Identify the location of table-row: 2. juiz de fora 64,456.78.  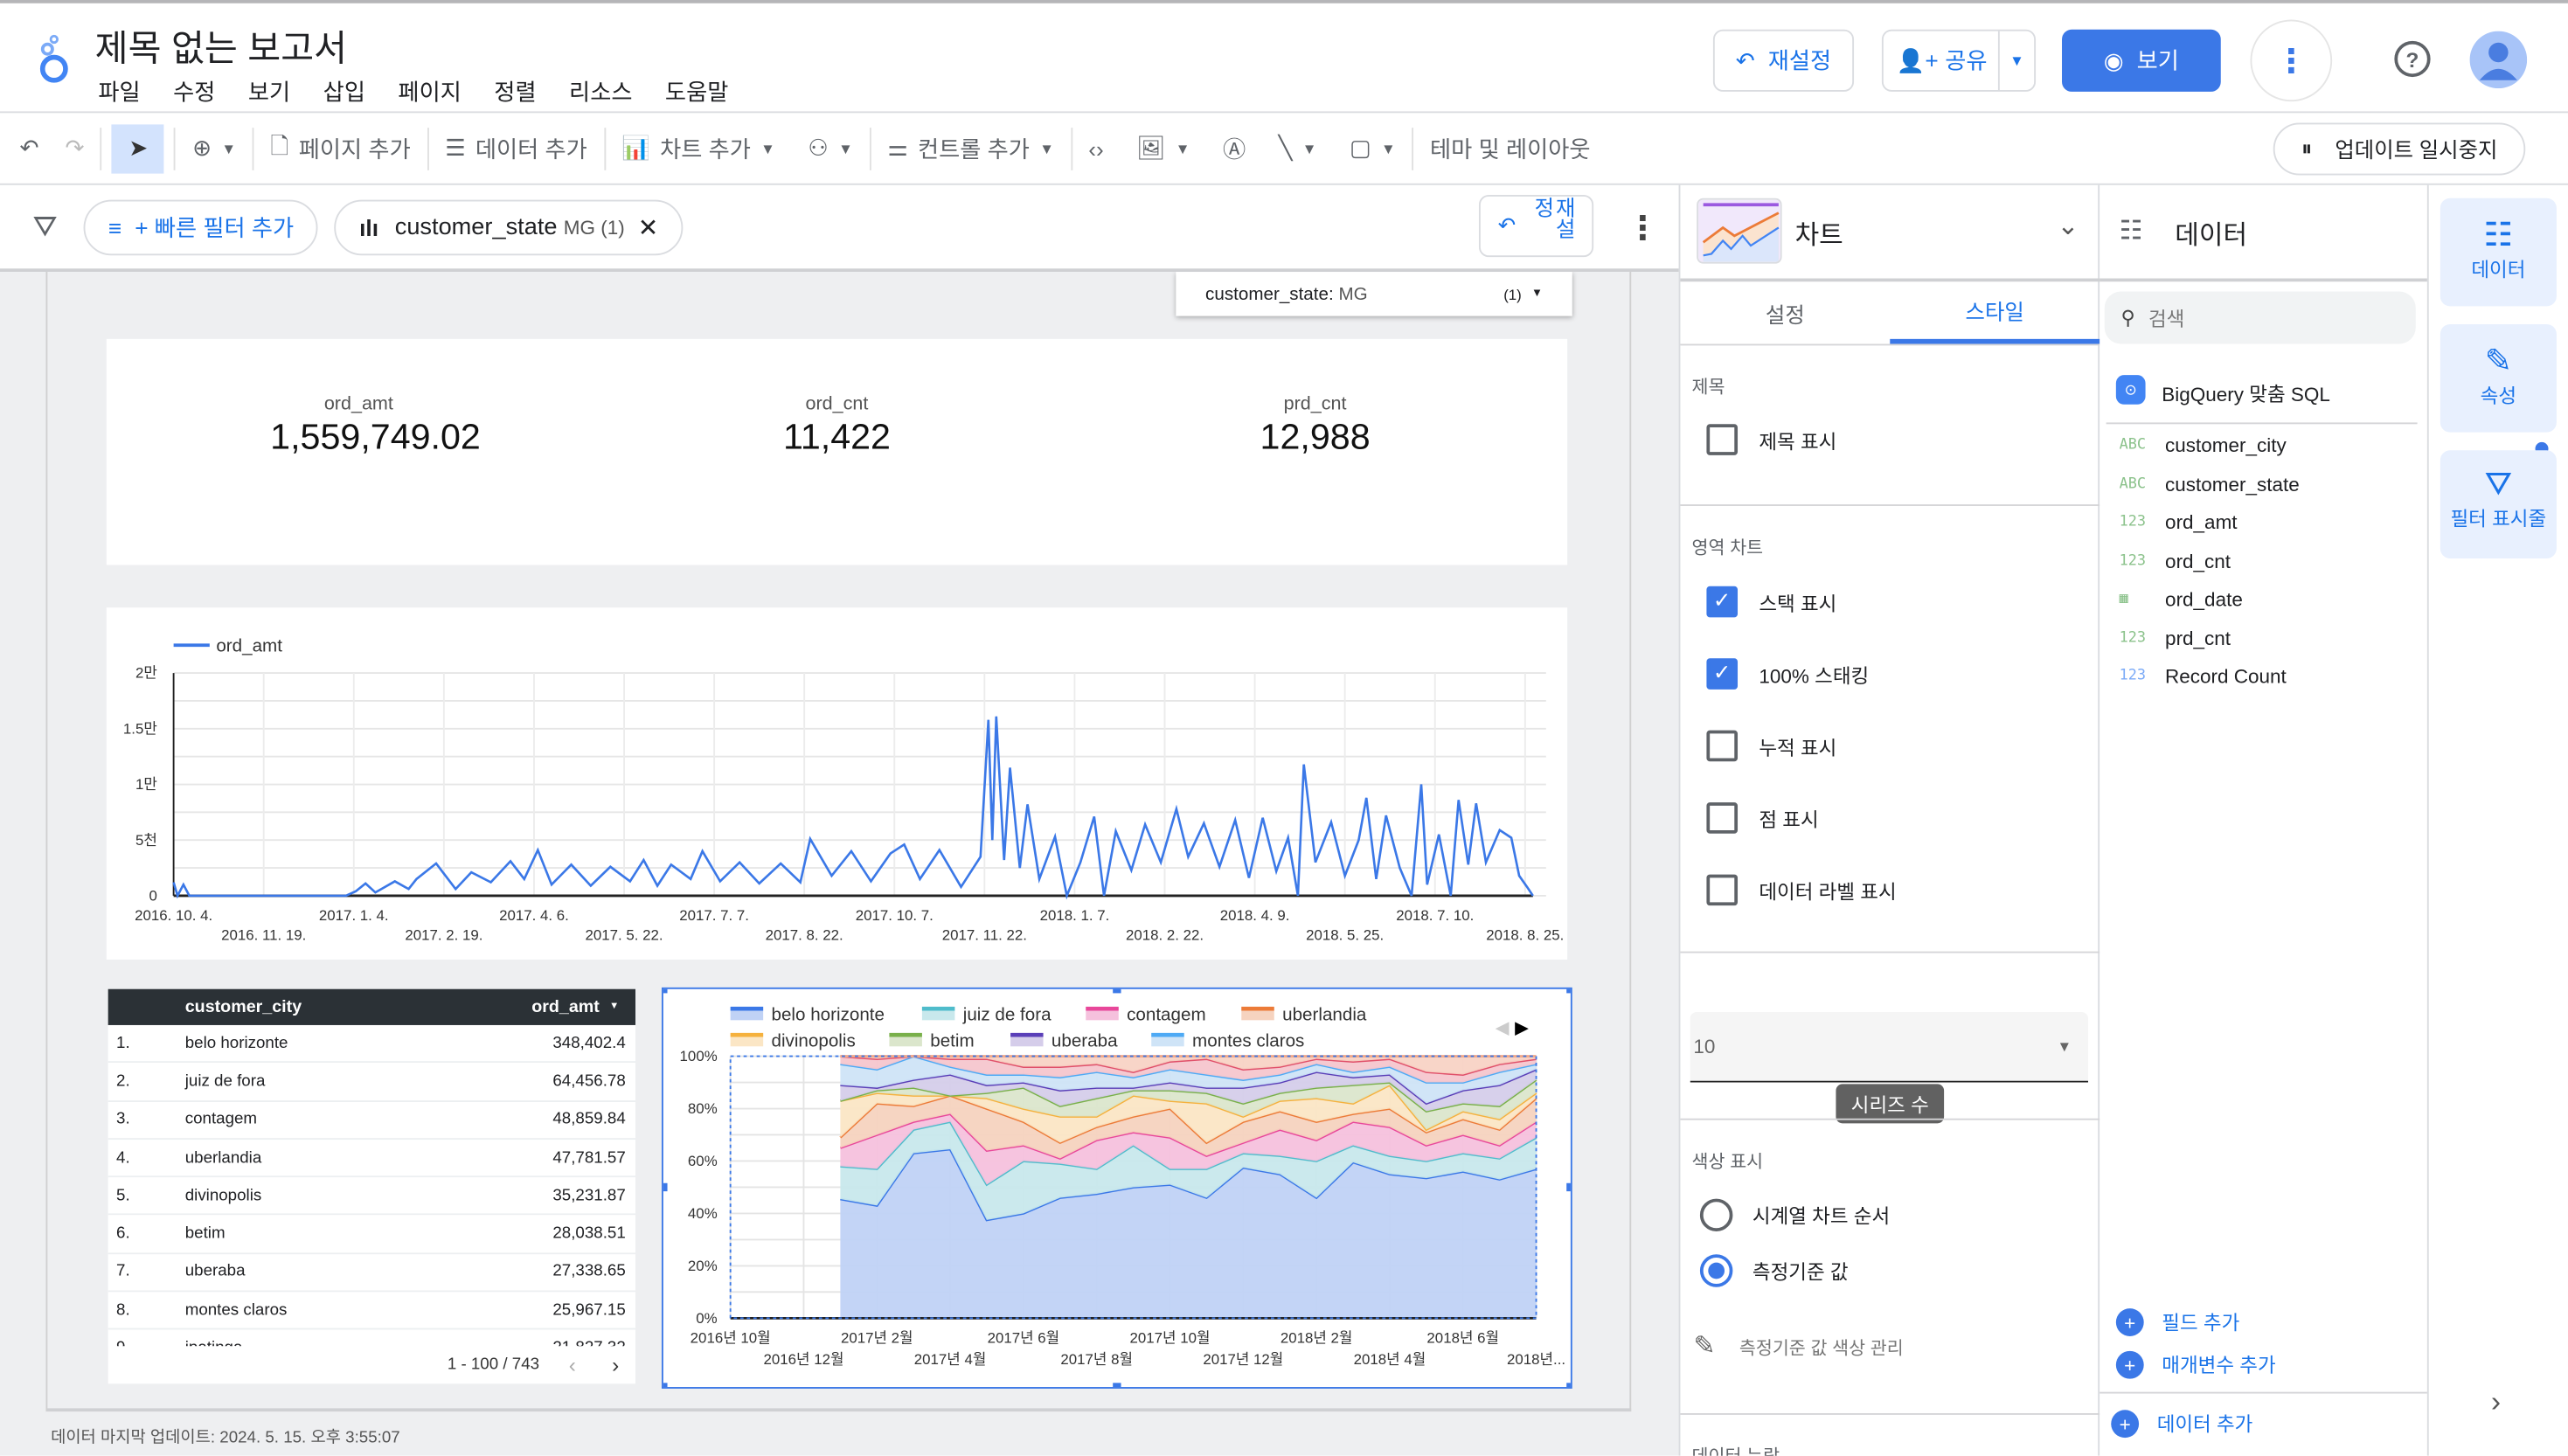
(372, 1082).